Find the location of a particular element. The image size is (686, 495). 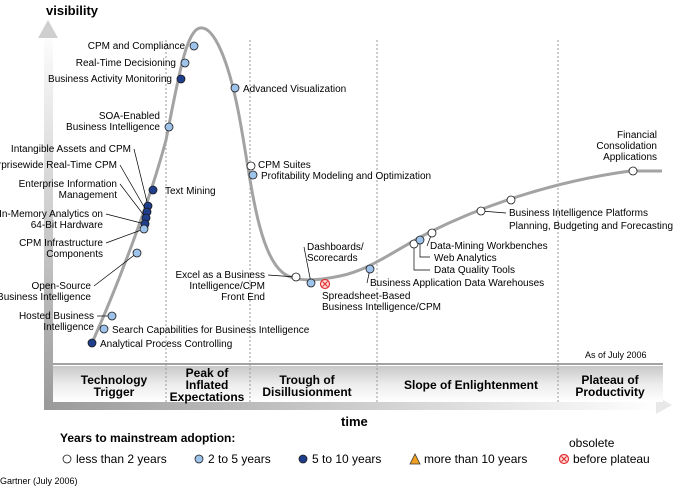

technology-item: Planning, Budgeting and Forecasting is located at coordinates (589, 213).